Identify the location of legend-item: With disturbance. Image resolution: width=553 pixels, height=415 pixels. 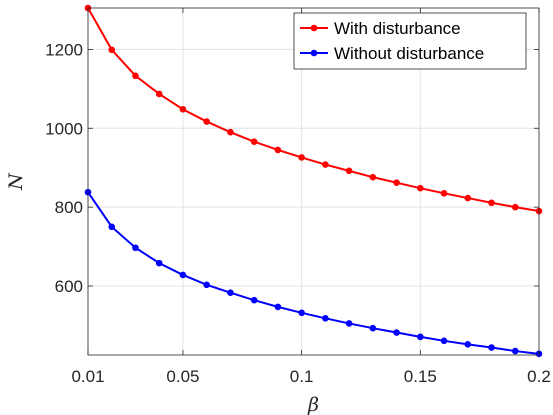
(380, 28).